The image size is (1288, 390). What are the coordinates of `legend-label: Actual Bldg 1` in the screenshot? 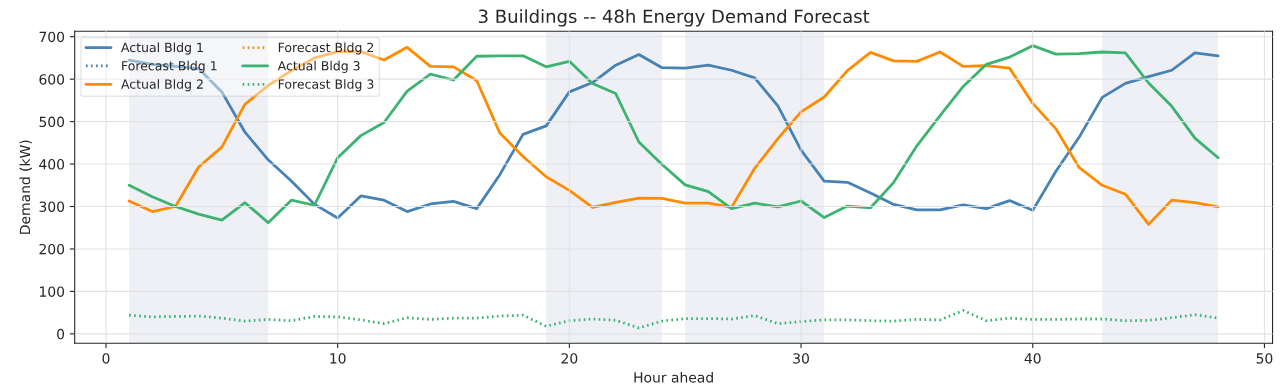 It's located at (162, 48).